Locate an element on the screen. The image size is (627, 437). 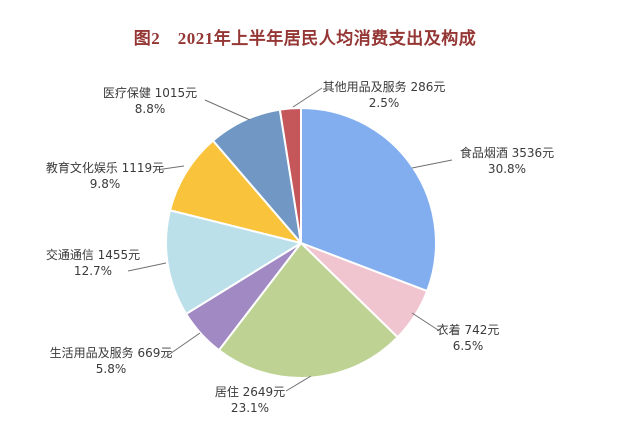
label-housing-line1: 居住 2649元 is located at coordinates (250, 392).